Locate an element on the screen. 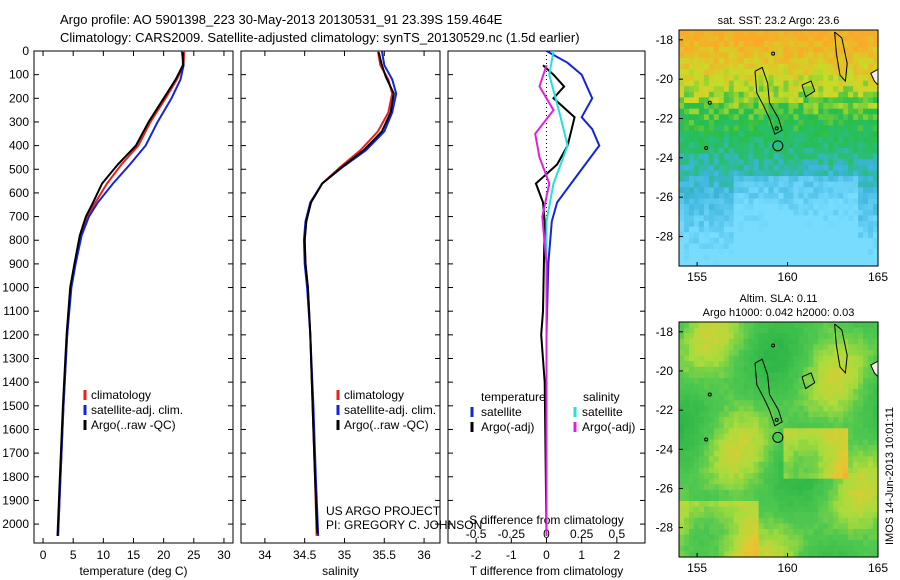  coastline is located at coordinates (808, 381).